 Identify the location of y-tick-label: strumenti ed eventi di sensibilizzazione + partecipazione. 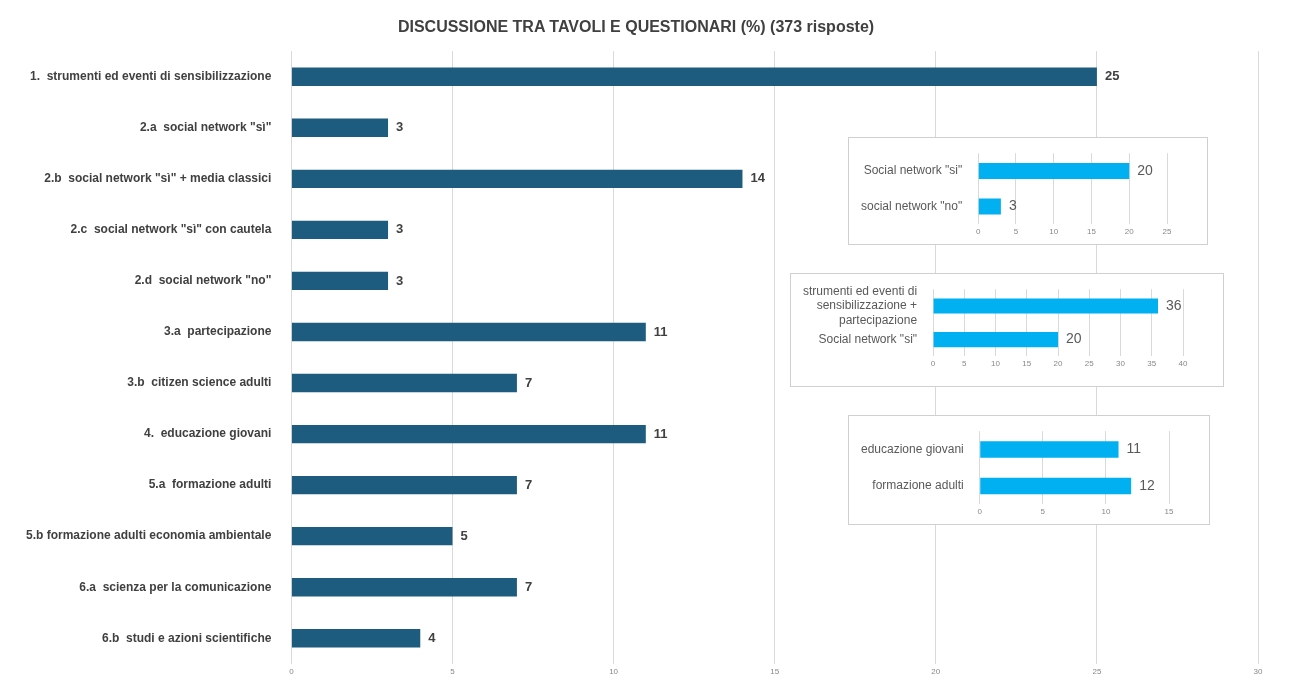
(860, 305).